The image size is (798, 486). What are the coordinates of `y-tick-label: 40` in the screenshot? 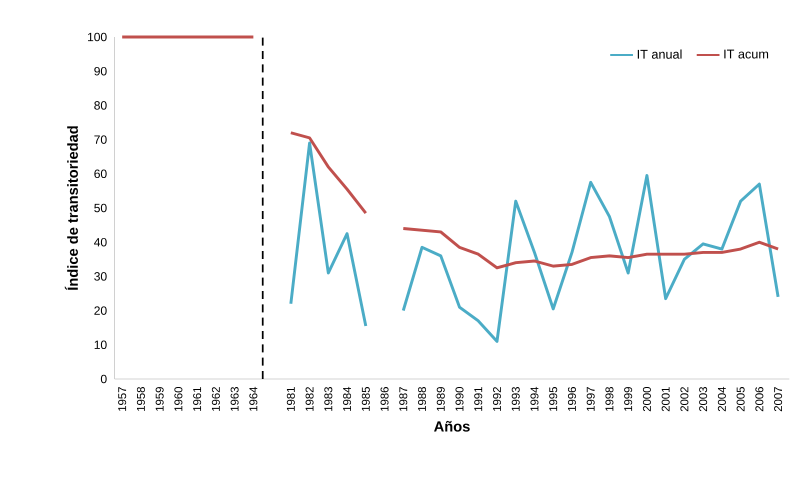 It's located at (100, 242).